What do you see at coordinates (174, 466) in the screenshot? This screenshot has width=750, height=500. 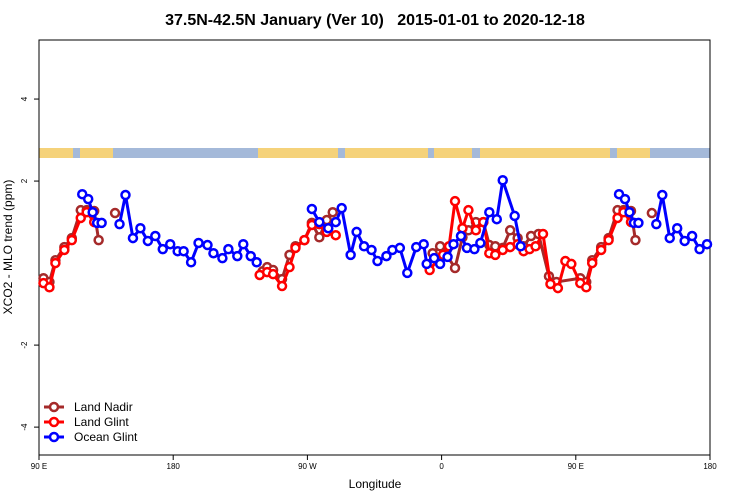 I see `x-tick-label: 180` at bounding box center [174, 466].